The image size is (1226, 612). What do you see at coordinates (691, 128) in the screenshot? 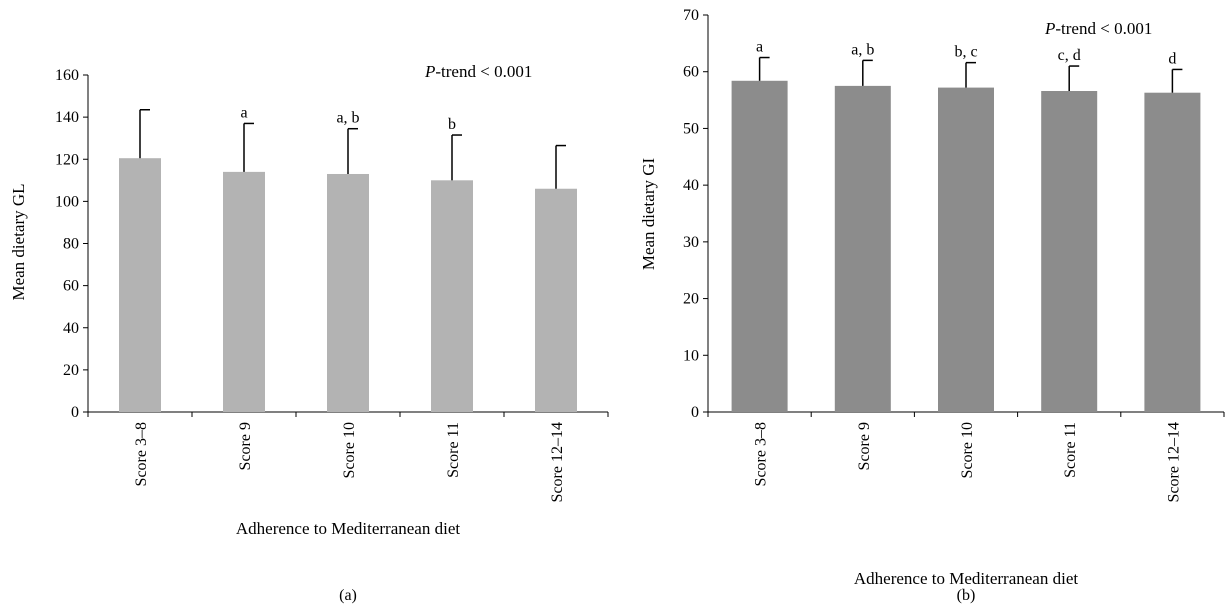
I see `y-tick-label: 50` at bounding box center [691, 128].